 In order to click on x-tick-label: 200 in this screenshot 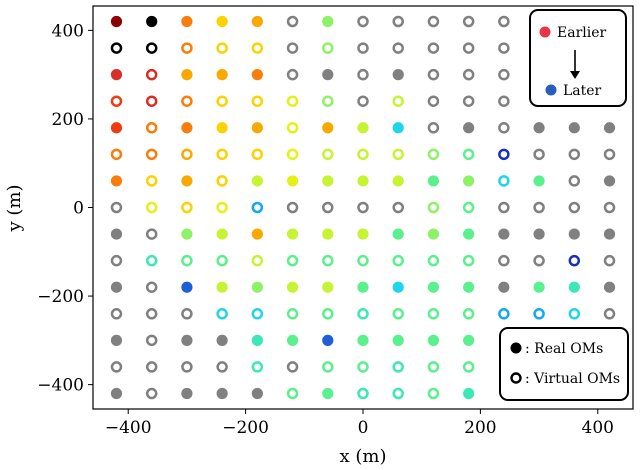, I will do `click(480, 428)`.